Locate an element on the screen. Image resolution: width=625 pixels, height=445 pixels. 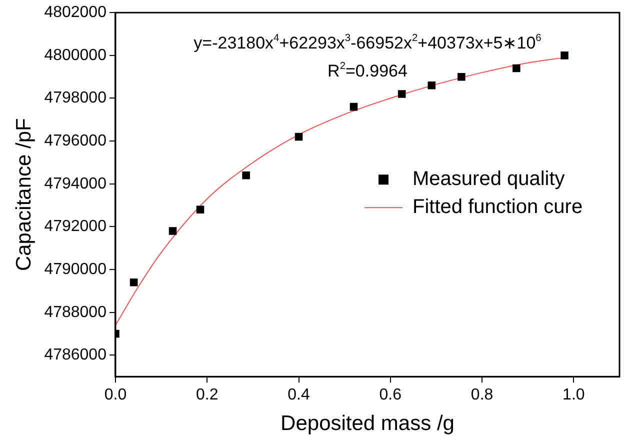
x-tick-label: 0.6 is located at coordinates (390, 395).